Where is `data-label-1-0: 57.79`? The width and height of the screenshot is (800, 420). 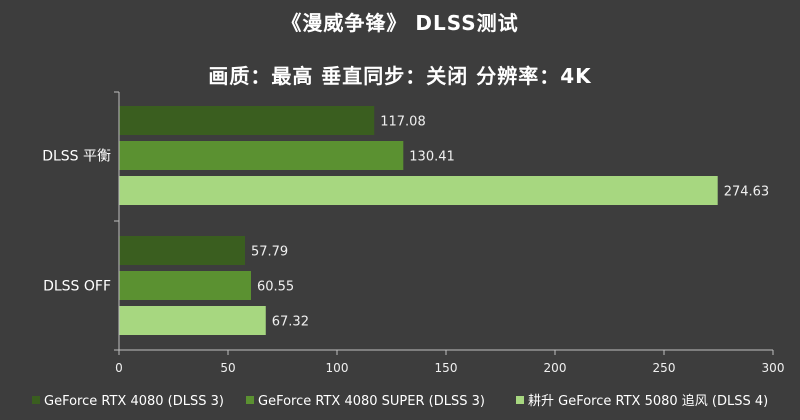 data-label-1-0: 57.79 is located at coordinates (269, 252).